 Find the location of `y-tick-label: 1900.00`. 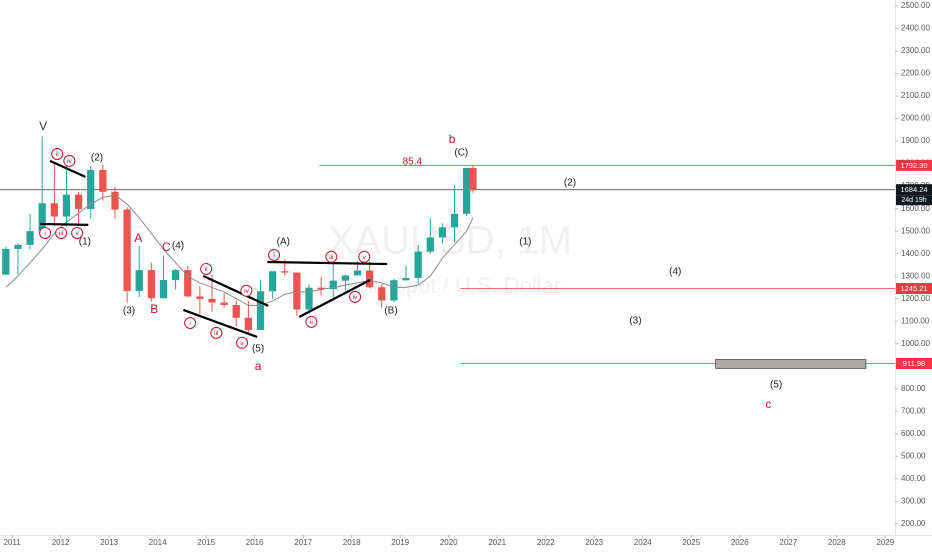

y-tick-label: 1900.00 is located at coordinates (915, 140).